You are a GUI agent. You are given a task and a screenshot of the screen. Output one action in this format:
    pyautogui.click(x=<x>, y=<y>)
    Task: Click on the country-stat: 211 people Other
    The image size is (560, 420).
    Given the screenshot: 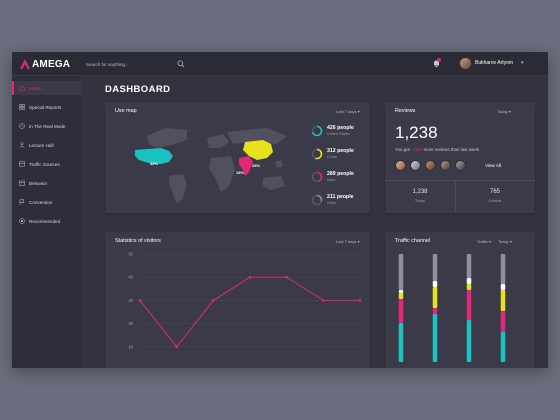 What is the action you would take?
    pyautogui.click(x=340, y=203)
    